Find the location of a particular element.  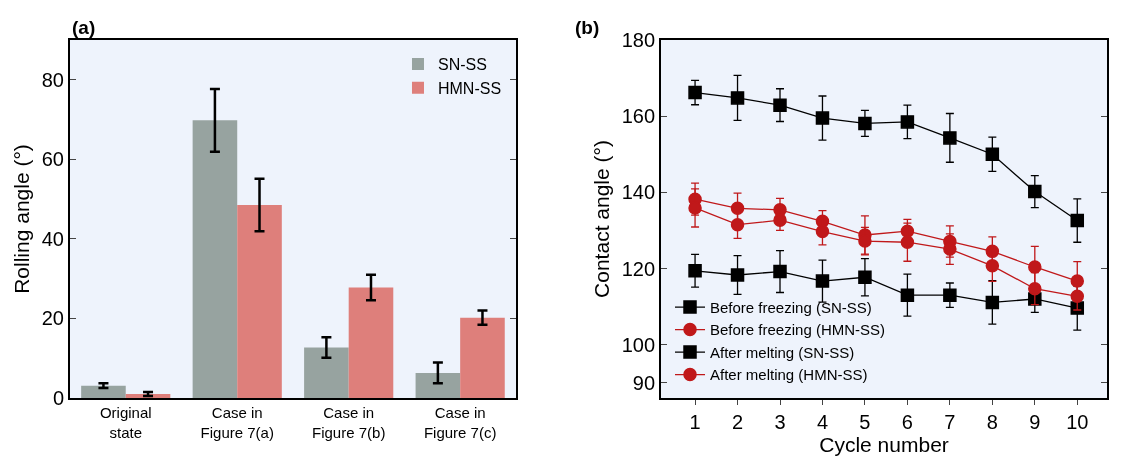

x-tick-label: 6 is located at coordinates (907, 422).